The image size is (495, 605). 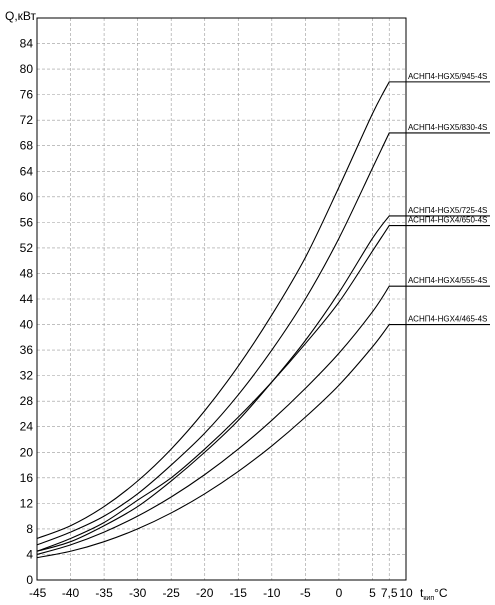 I want to click on x-tick-label: -25, so click(x=172, y=593).